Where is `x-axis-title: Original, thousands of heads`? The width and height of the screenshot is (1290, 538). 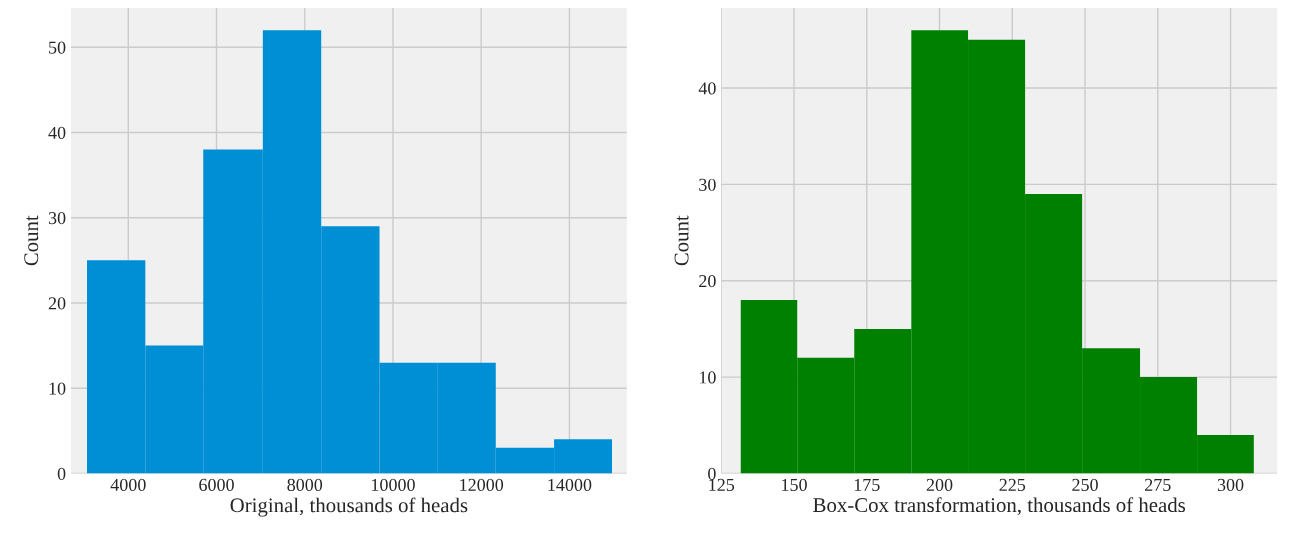
x-axis-title: Original, thousands of heads is located at coordinates (349, 507).